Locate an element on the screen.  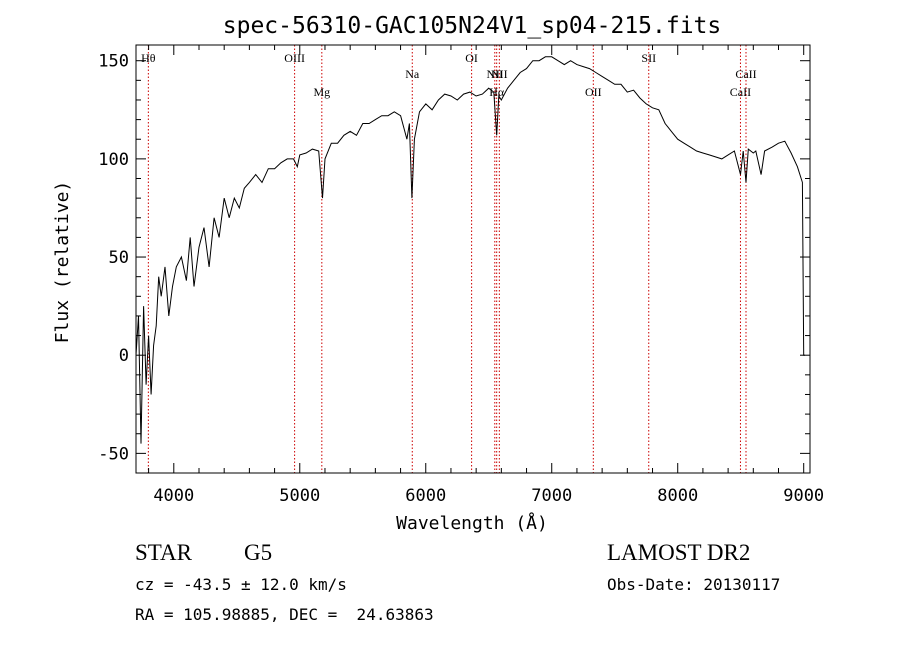
y-tick-label: 100 is located at coordinates (113, 160).